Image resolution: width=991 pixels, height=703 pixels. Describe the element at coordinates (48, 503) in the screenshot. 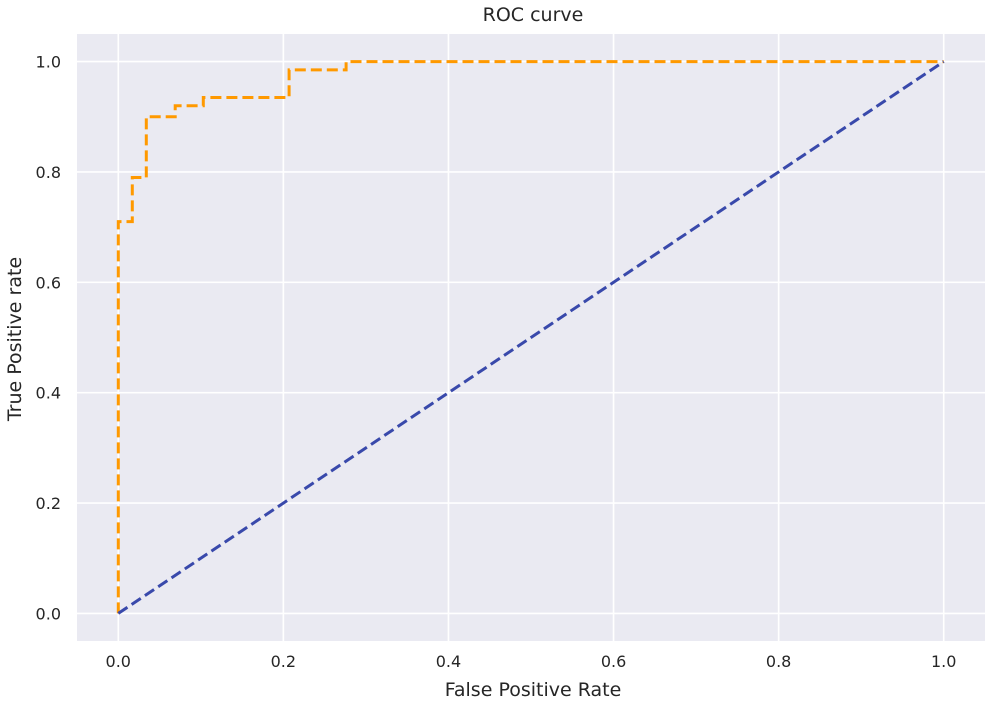

I see `y-tick-label: 0.2` at that location.